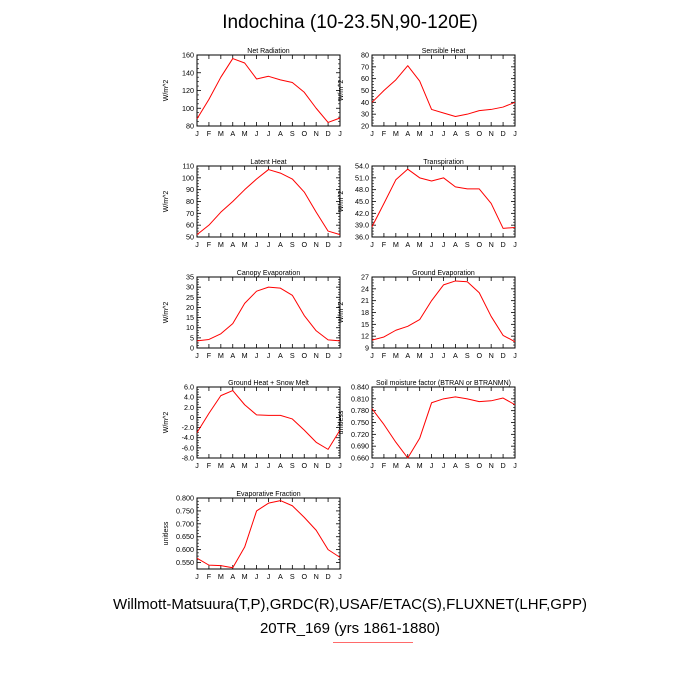  What do you see at coordinates (444, 51) in the screenshot?
I see `panel-title: Sensible Heat` at bounding box center [444, 51].